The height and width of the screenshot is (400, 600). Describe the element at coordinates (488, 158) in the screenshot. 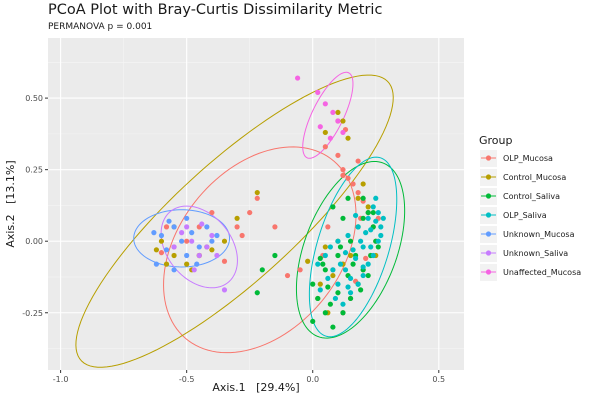

I see `legend-key-olp-mucosa-point` at that location.